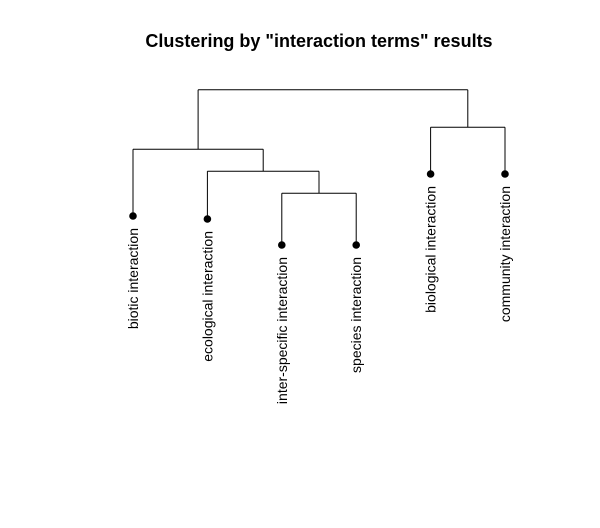  Describe the element at coordinates (505, 254) in the screenshot. I see `leaf-label: community interaction` at that location.